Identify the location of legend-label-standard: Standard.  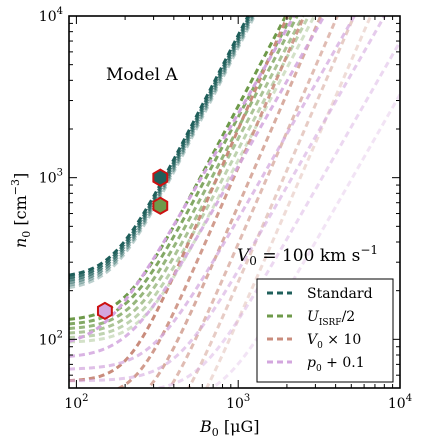
(340, 294).